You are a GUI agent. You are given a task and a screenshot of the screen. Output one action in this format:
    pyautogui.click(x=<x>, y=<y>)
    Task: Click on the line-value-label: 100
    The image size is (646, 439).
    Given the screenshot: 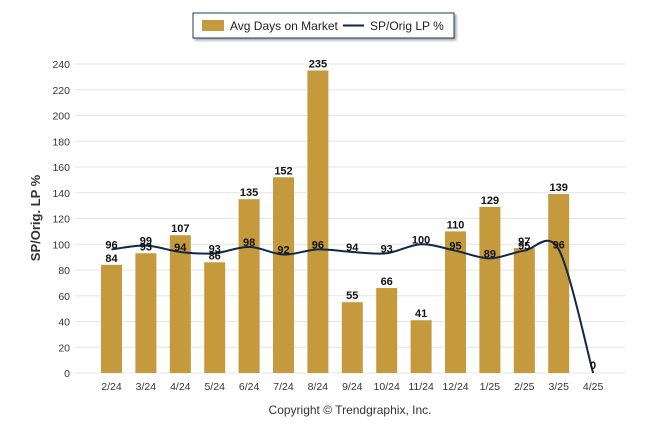 What is the action you would take?
    pyautogui.click(x=421, y=240)
    